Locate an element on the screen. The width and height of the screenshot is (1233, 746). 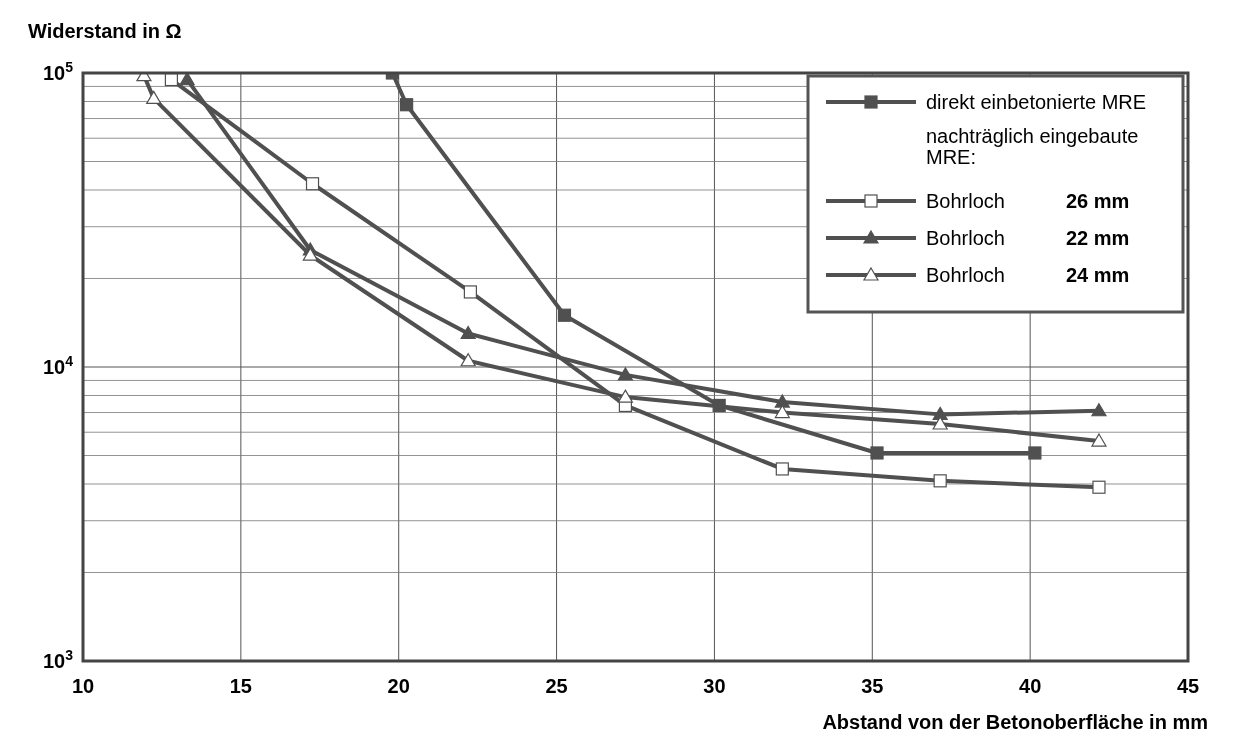
annotation: nachträglich eingebaute MRE: is located at coordinates (1032, 146).